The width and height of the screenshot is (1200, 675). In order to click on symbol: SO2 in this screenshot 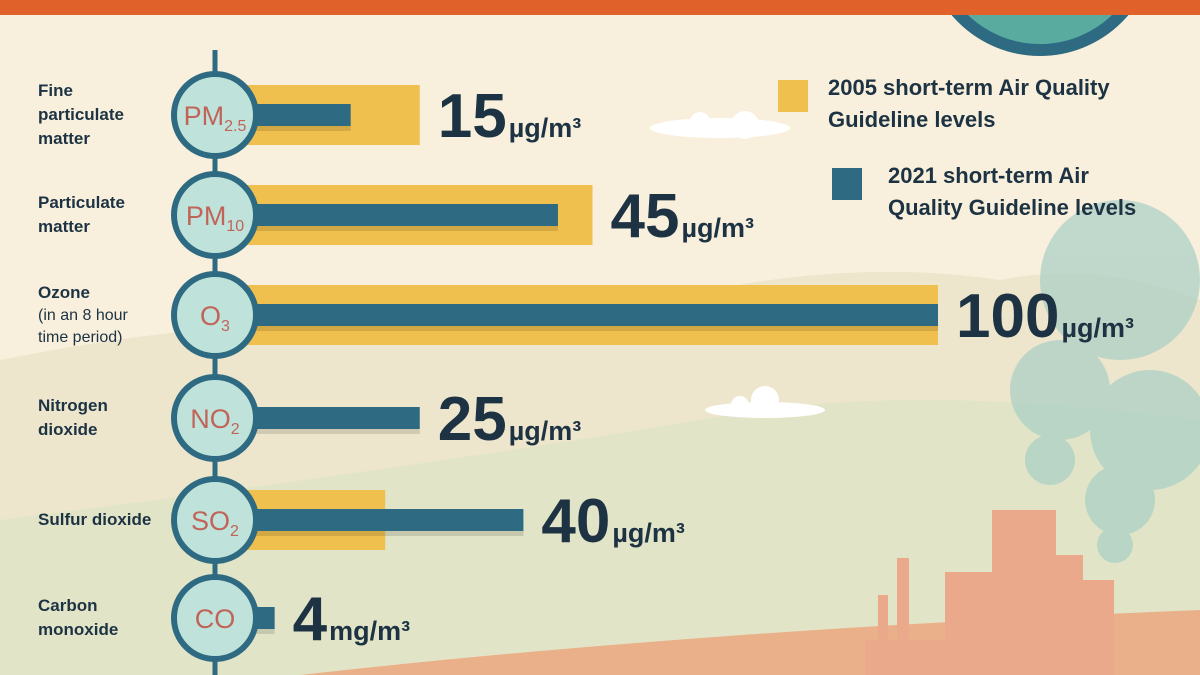, I will do `click(215, 523)`.